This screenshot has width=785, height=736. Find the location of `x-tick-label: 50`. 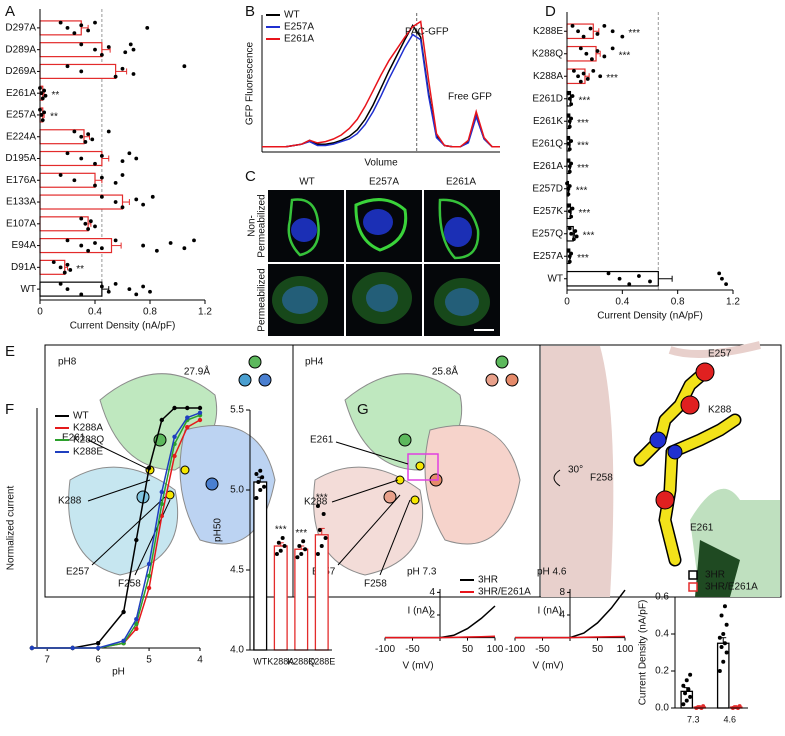

x-tick-label: 50 is located at coordinates (598, 649).